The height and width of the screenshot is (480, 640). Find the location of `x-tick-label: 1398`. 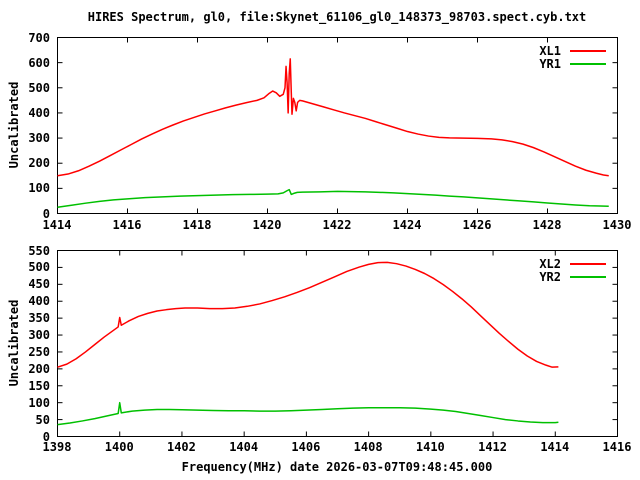

x-tick-label: 1398 is located at coordinates (57, 447).